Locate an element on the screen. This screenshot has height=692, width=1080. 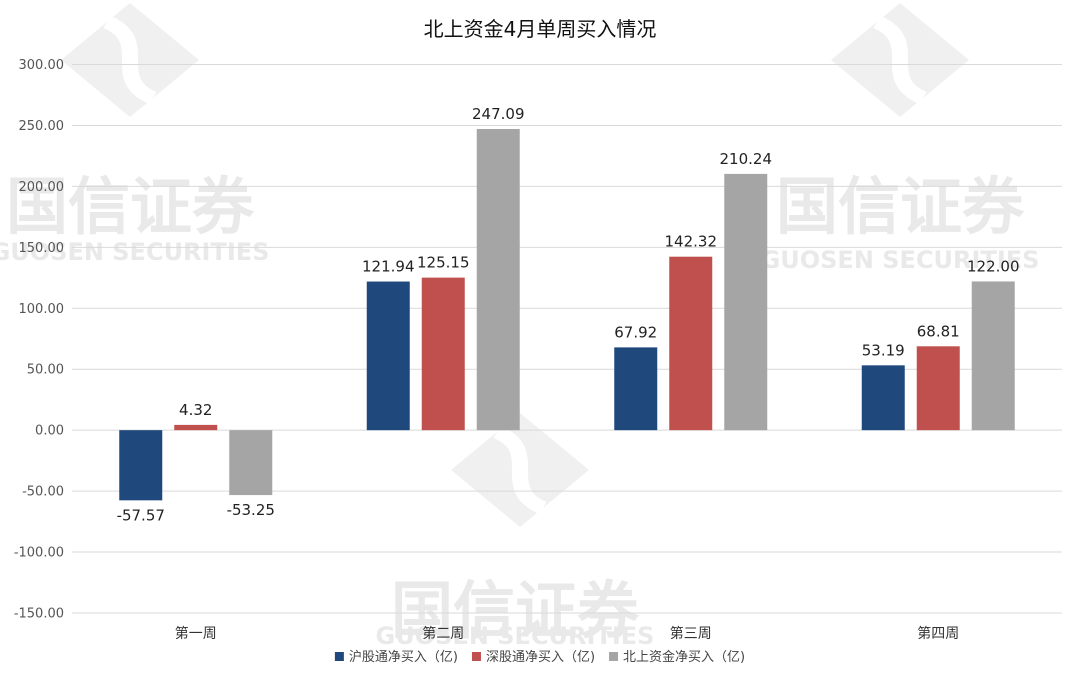
data-label: 4.32 is located at coordinates (195, 410).